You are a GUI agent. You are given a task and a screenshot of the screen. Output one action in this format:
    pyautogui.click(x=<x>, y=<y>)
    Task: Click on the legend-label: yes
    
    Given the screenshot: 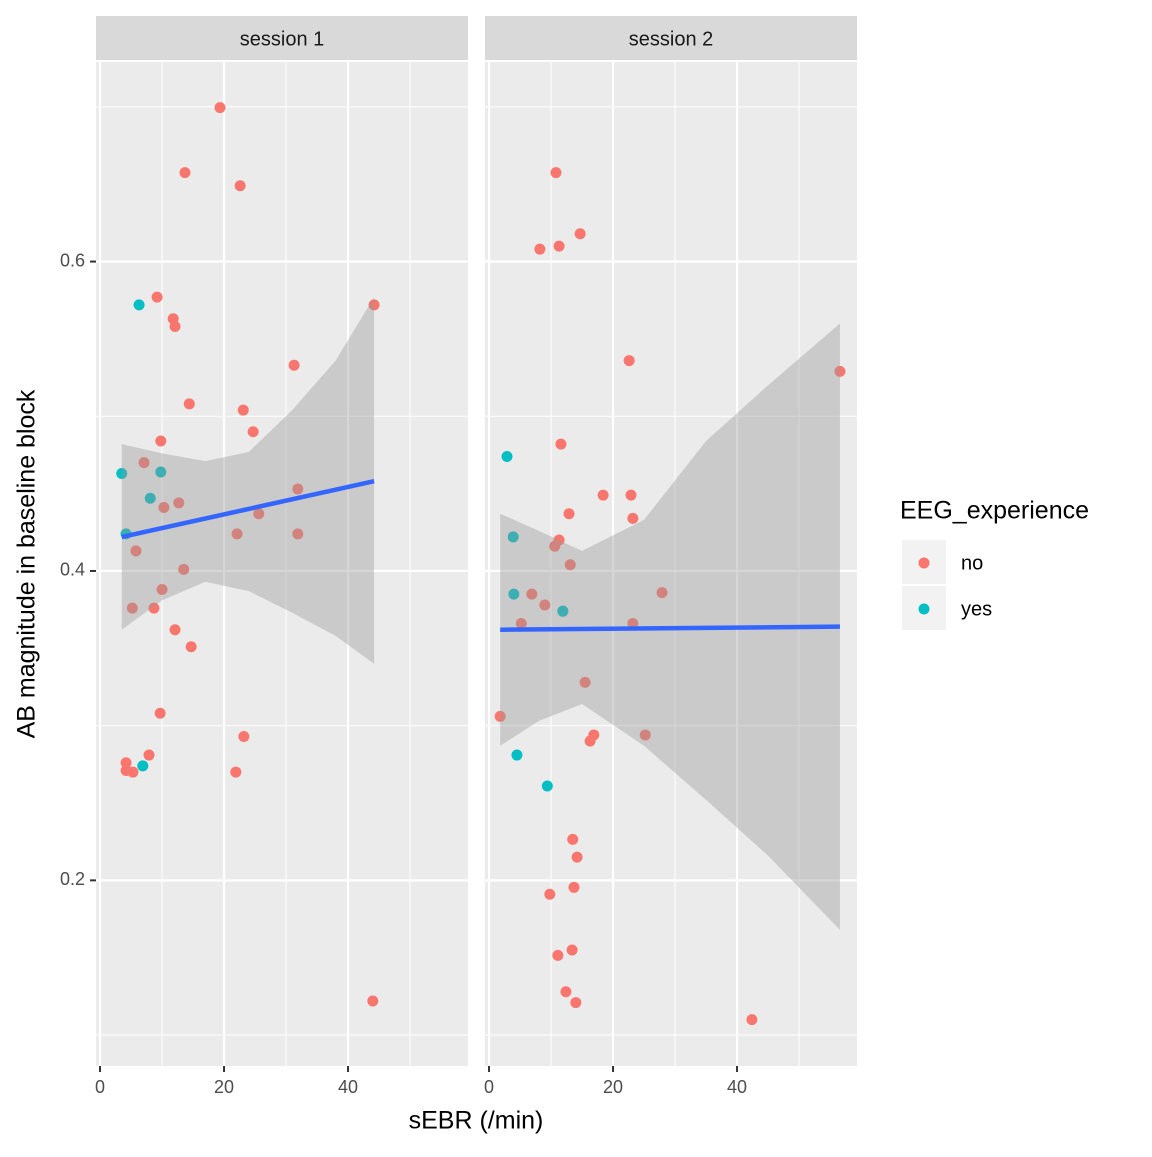 What is the action you would take?
    pyautogui.click(x=976, y=609)
    